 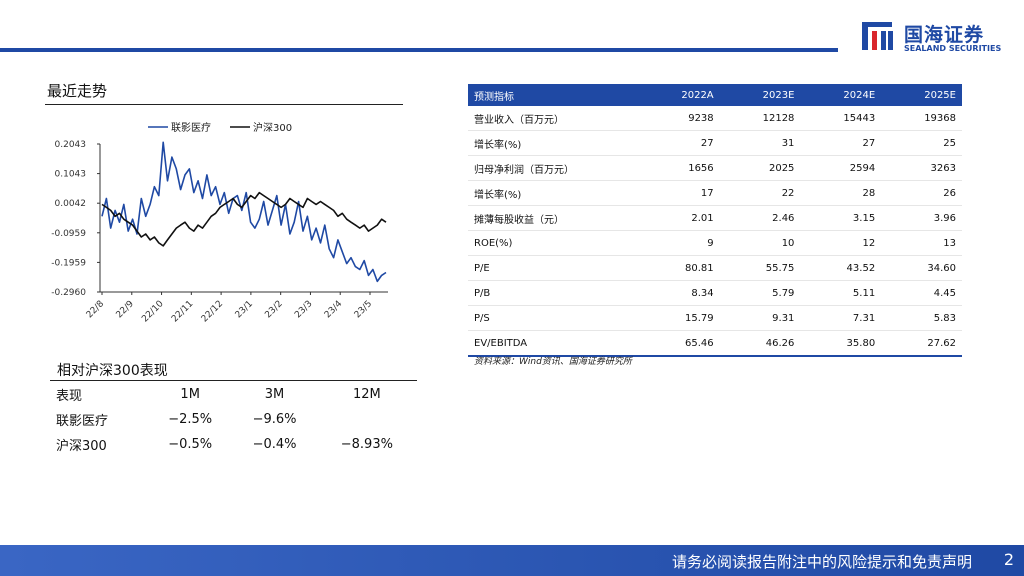 What do you see at coordinates (553, 343) in the screenshot?
I see `forecast-cell: EV/EBITDA` at bounding box center [553, 343].